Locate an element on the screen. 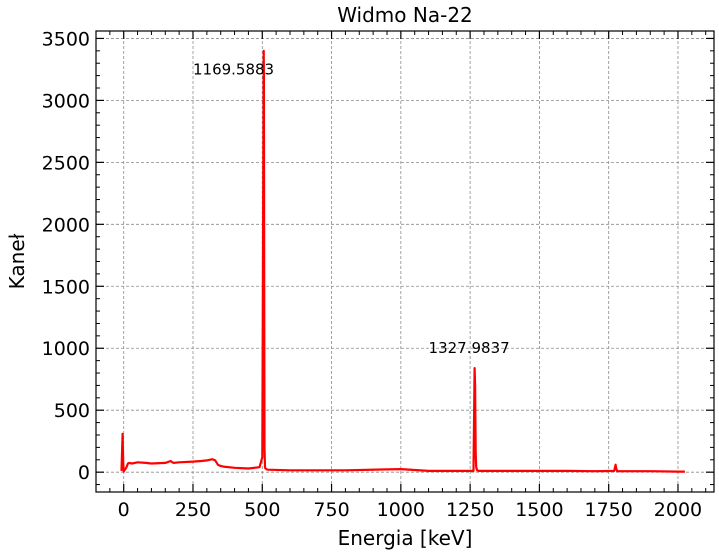  peak-annotation: 1169.5883 is located at coordinates (233, 69).